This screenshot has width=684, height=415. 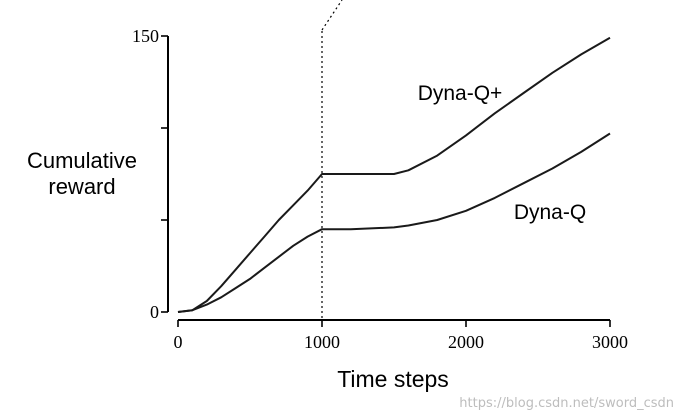 What do you see at coordinates (82, 160) in the screenshot?
I see `y-axis-label: Cumulative` at bounding box center [82, 160].